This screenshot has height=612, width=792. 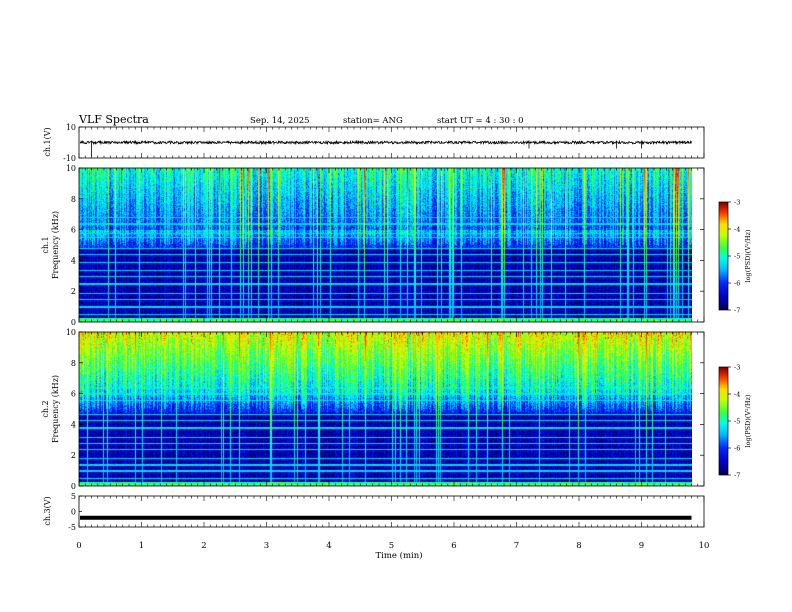 I want to click on ch2-colorbar-label: log(PSD)(V²/Hz), so click(x=748, y=420).